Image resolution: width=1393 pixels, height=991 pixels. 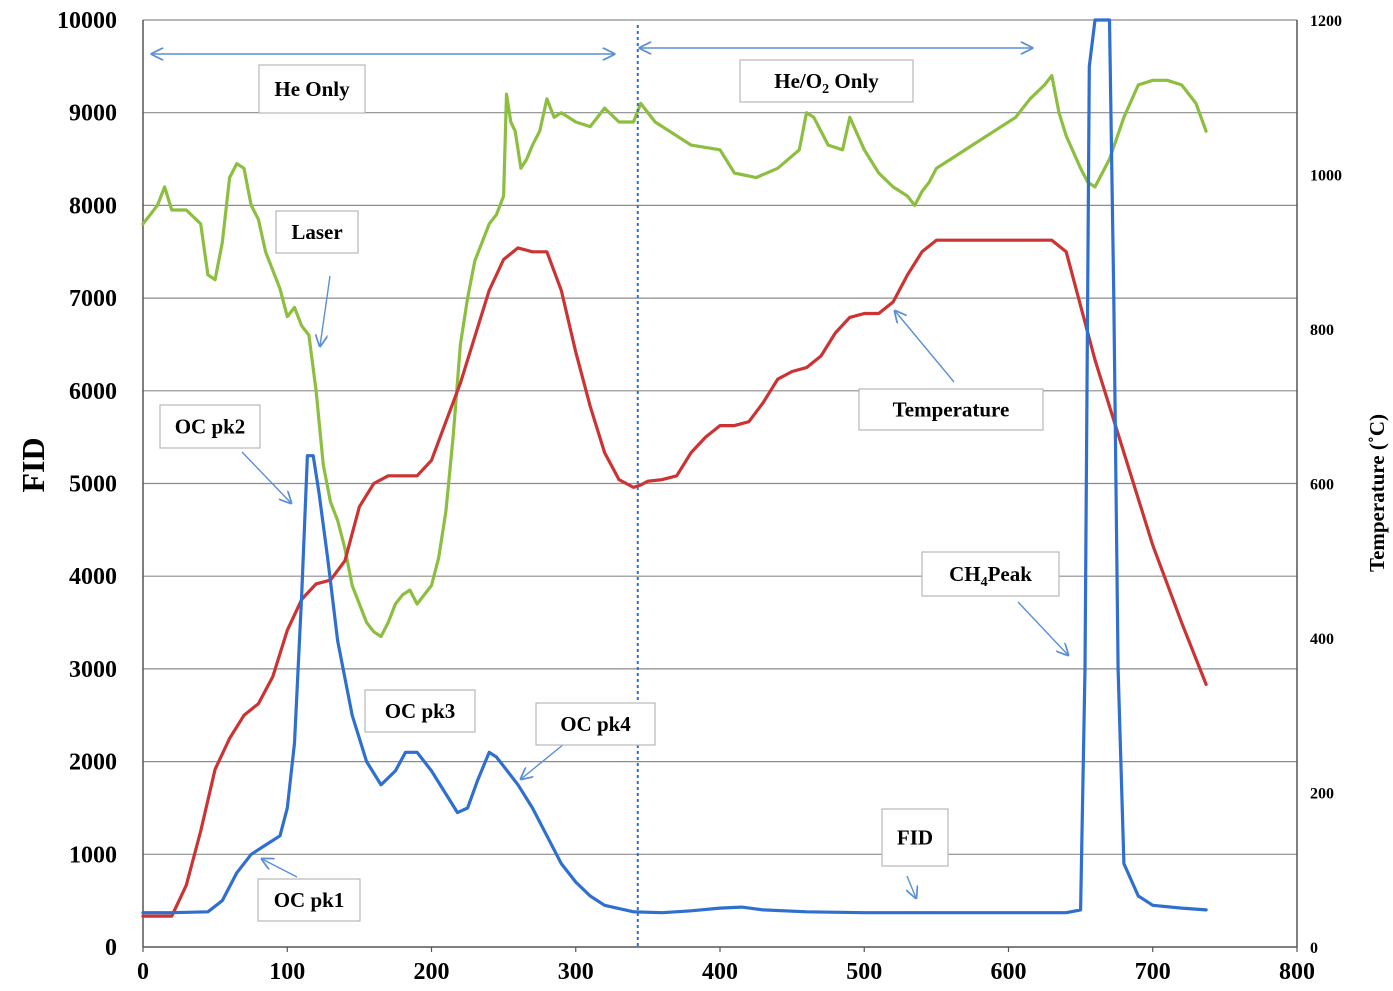 What do you see at coordinates (1314, 948) in the screenshot?
I see `y2-tick-label: 0` at bounding box center [1314, 948].